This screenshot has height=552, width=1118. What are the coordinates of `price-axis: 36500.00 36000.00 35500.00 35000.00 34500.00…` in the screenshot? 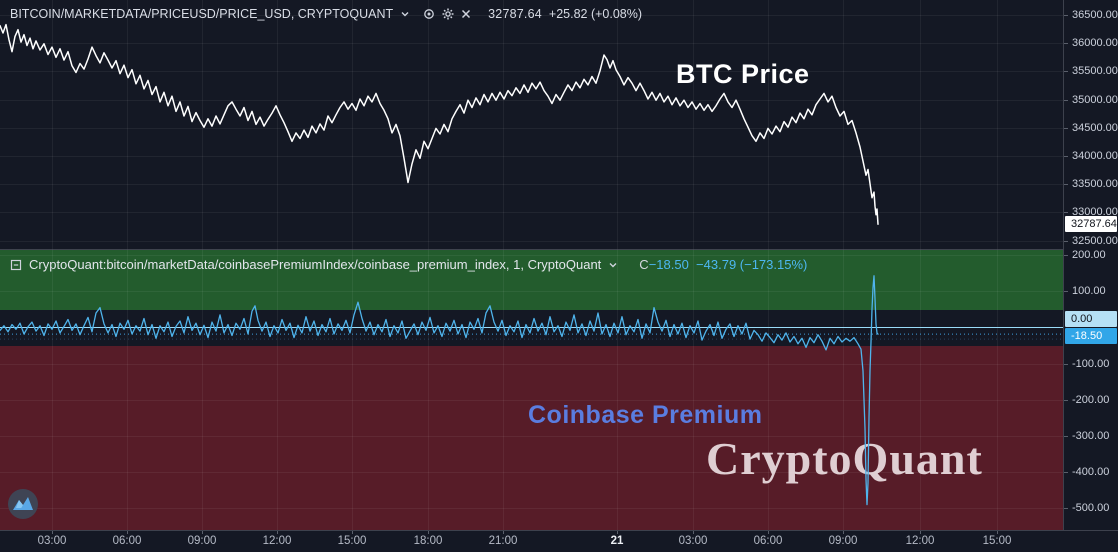 It's located at (1090, 265).